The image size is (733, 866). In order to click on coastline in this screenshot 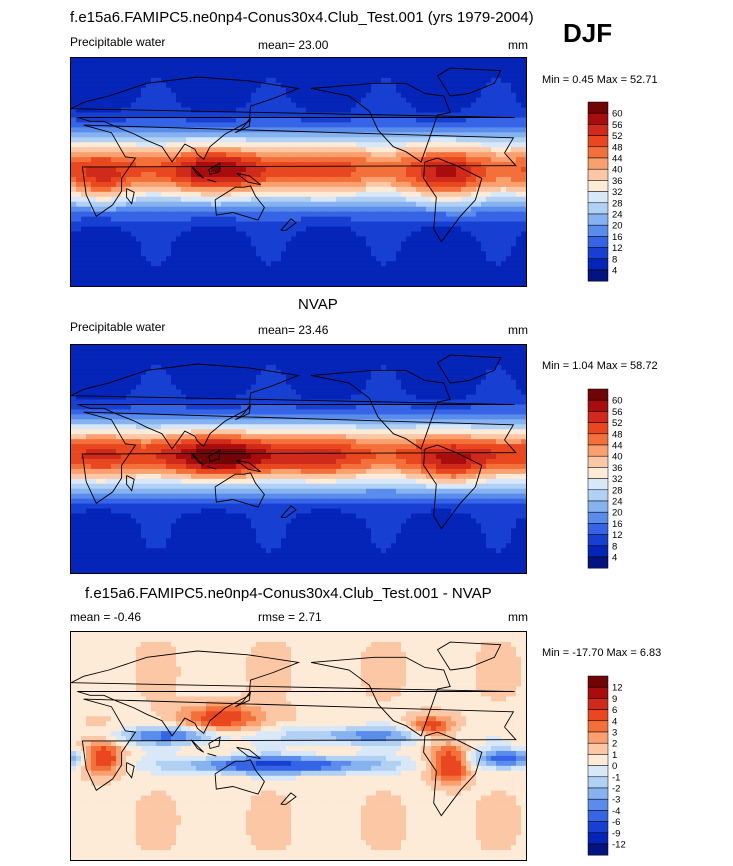, I will do `click(248, 179)`.